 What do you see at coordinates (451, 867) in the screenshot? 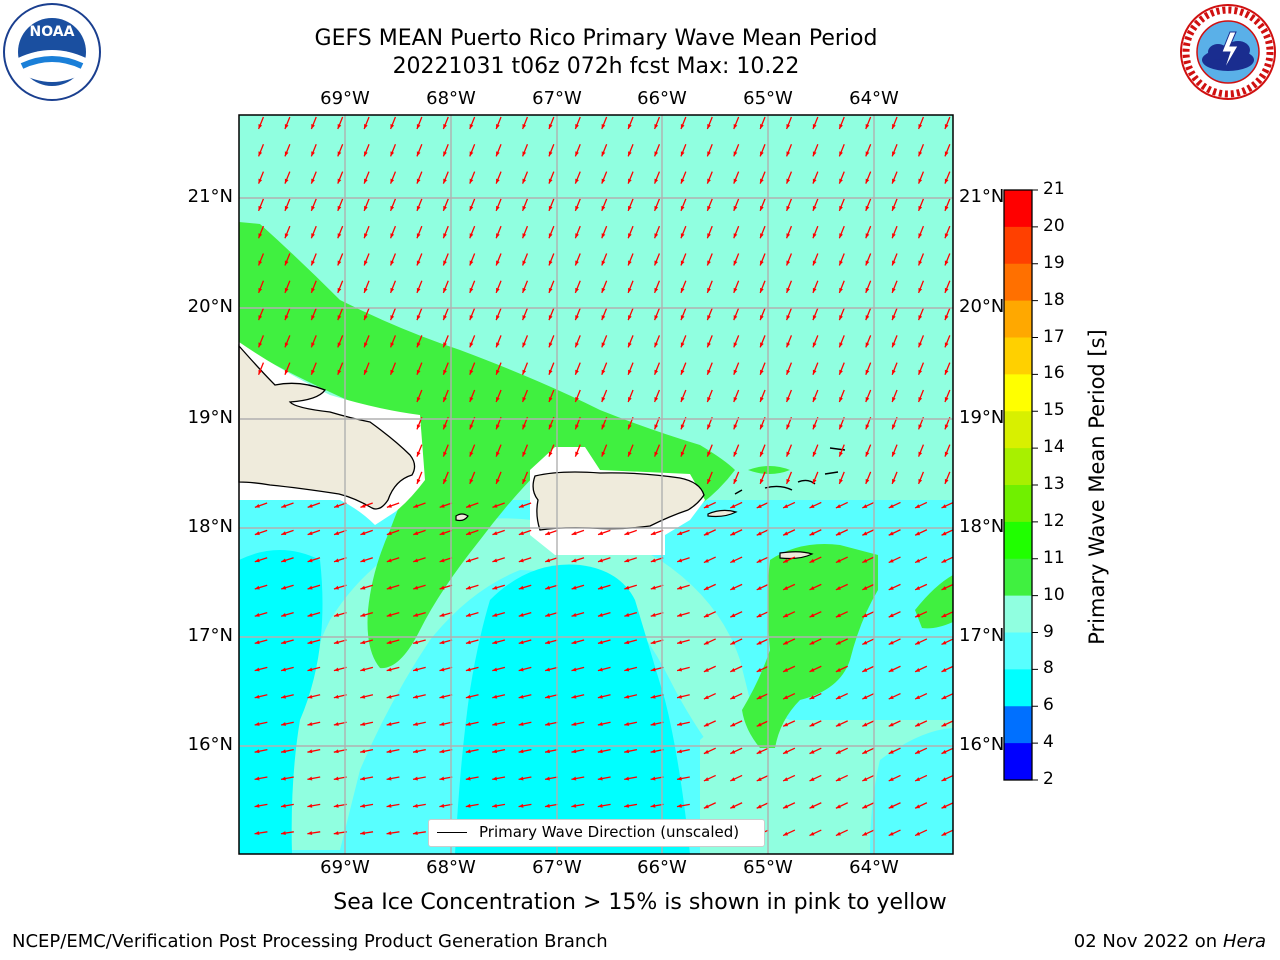
I see `lon-label-bottom: 68°W` at bounding box center [451, 867].